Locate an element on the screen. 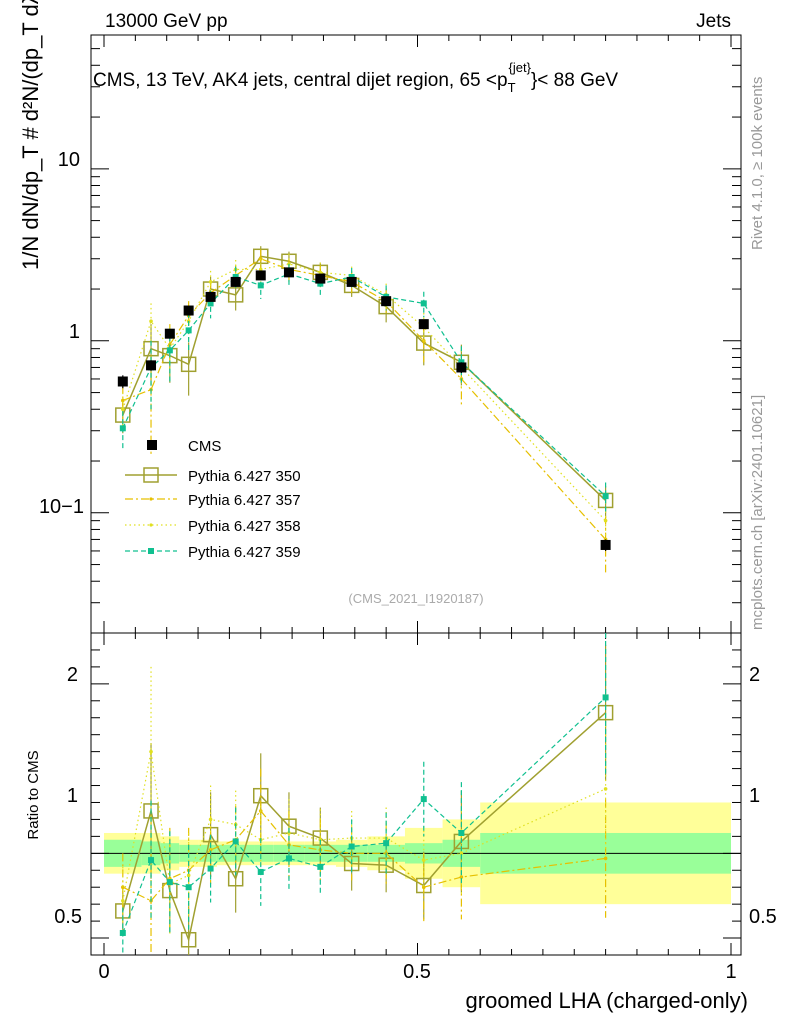 This screenshot has height=1024, width=786. legend-label-350: Pythia 6.427 350 is located at coordinates (244, 476).